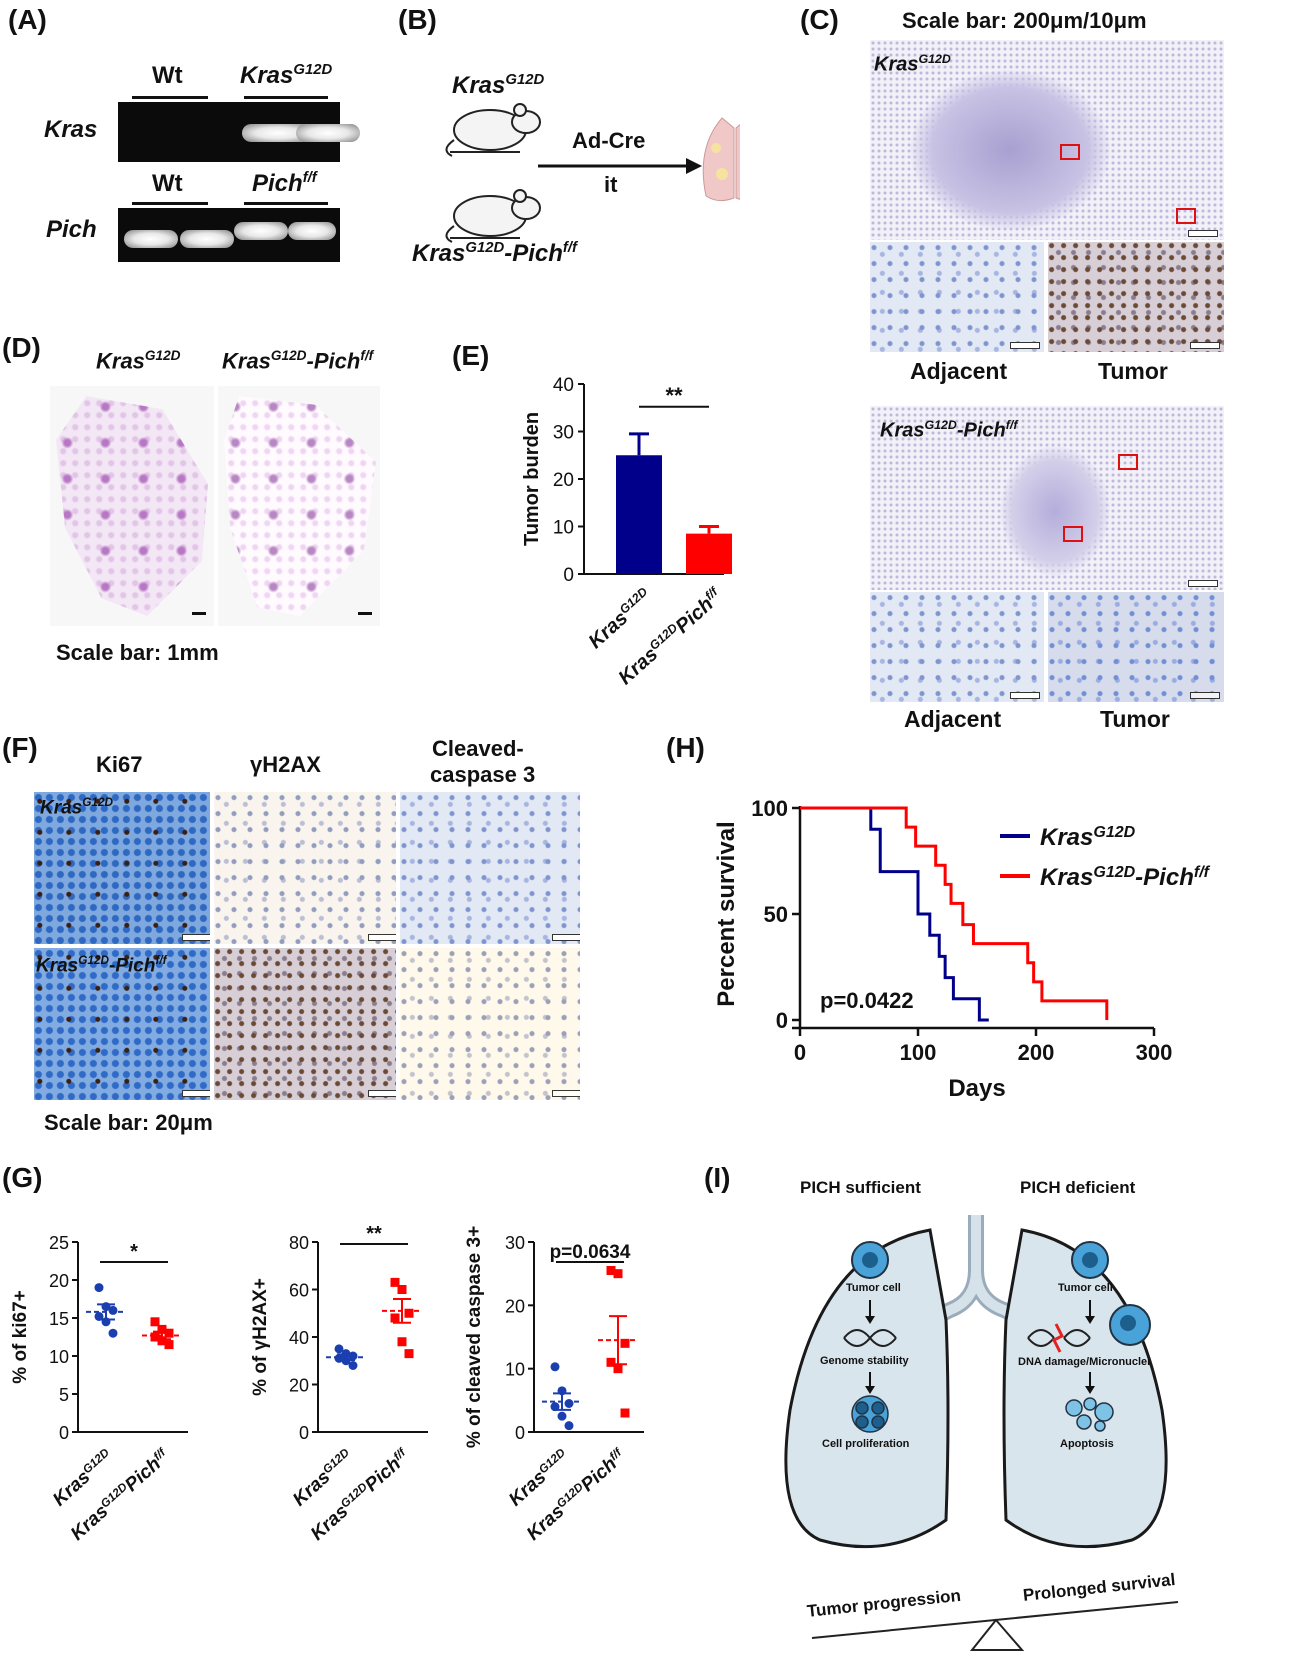 The image size is (1311, 1666). I want to click on apoptosis-icon, so click(1089, 1414).